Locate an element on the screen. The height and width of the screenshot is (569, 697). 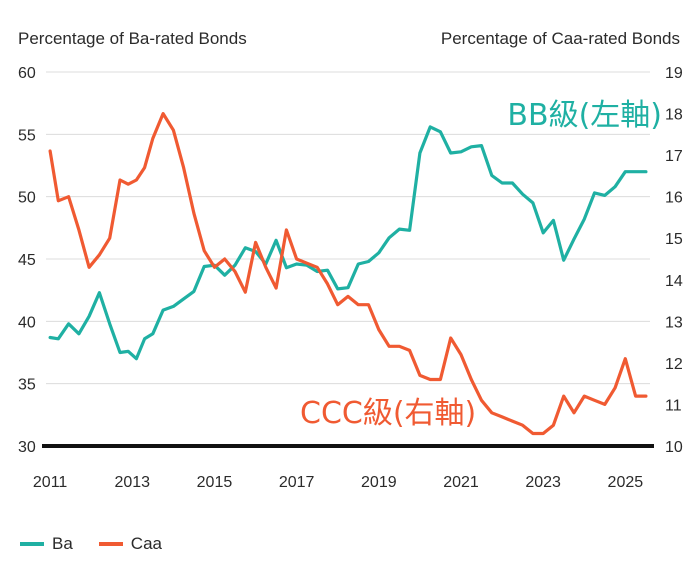
x-tick-label: 2025 is located at coordinates (626, 482).